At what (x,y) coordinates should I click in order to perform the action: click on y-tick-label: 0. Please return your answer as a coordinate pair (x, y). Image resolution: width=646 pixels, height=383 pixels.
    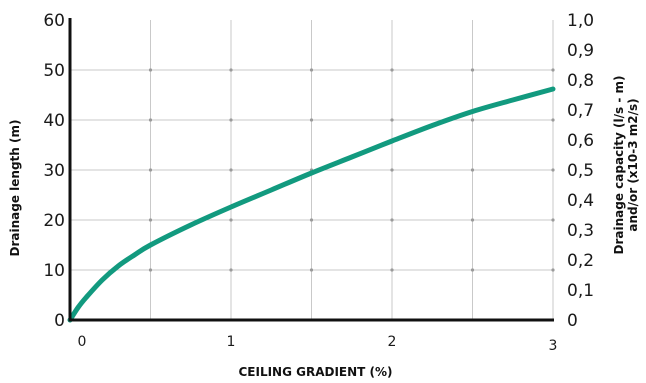
    Looking at the image, I should click on (59, 321).